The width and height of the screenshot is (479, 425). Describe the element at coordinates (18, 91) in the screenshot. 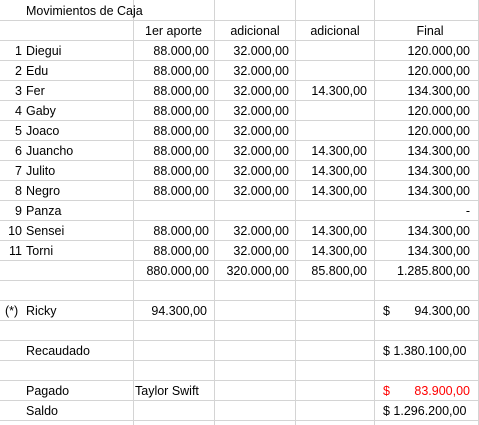

I see `row-number: 3` at that location.